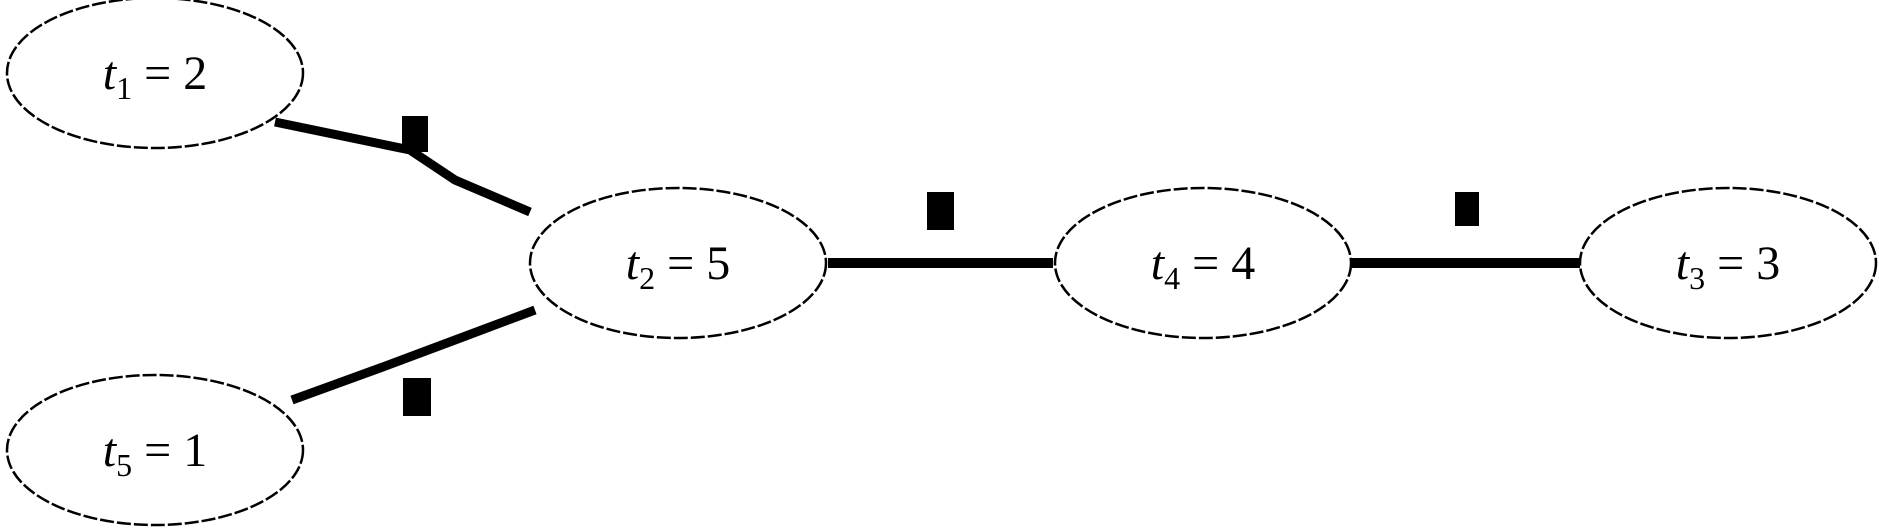 Image resolution: width=1879 pixels, height=529 pixels. I want to click on node-t4-ellipse, so click(1203, 263).